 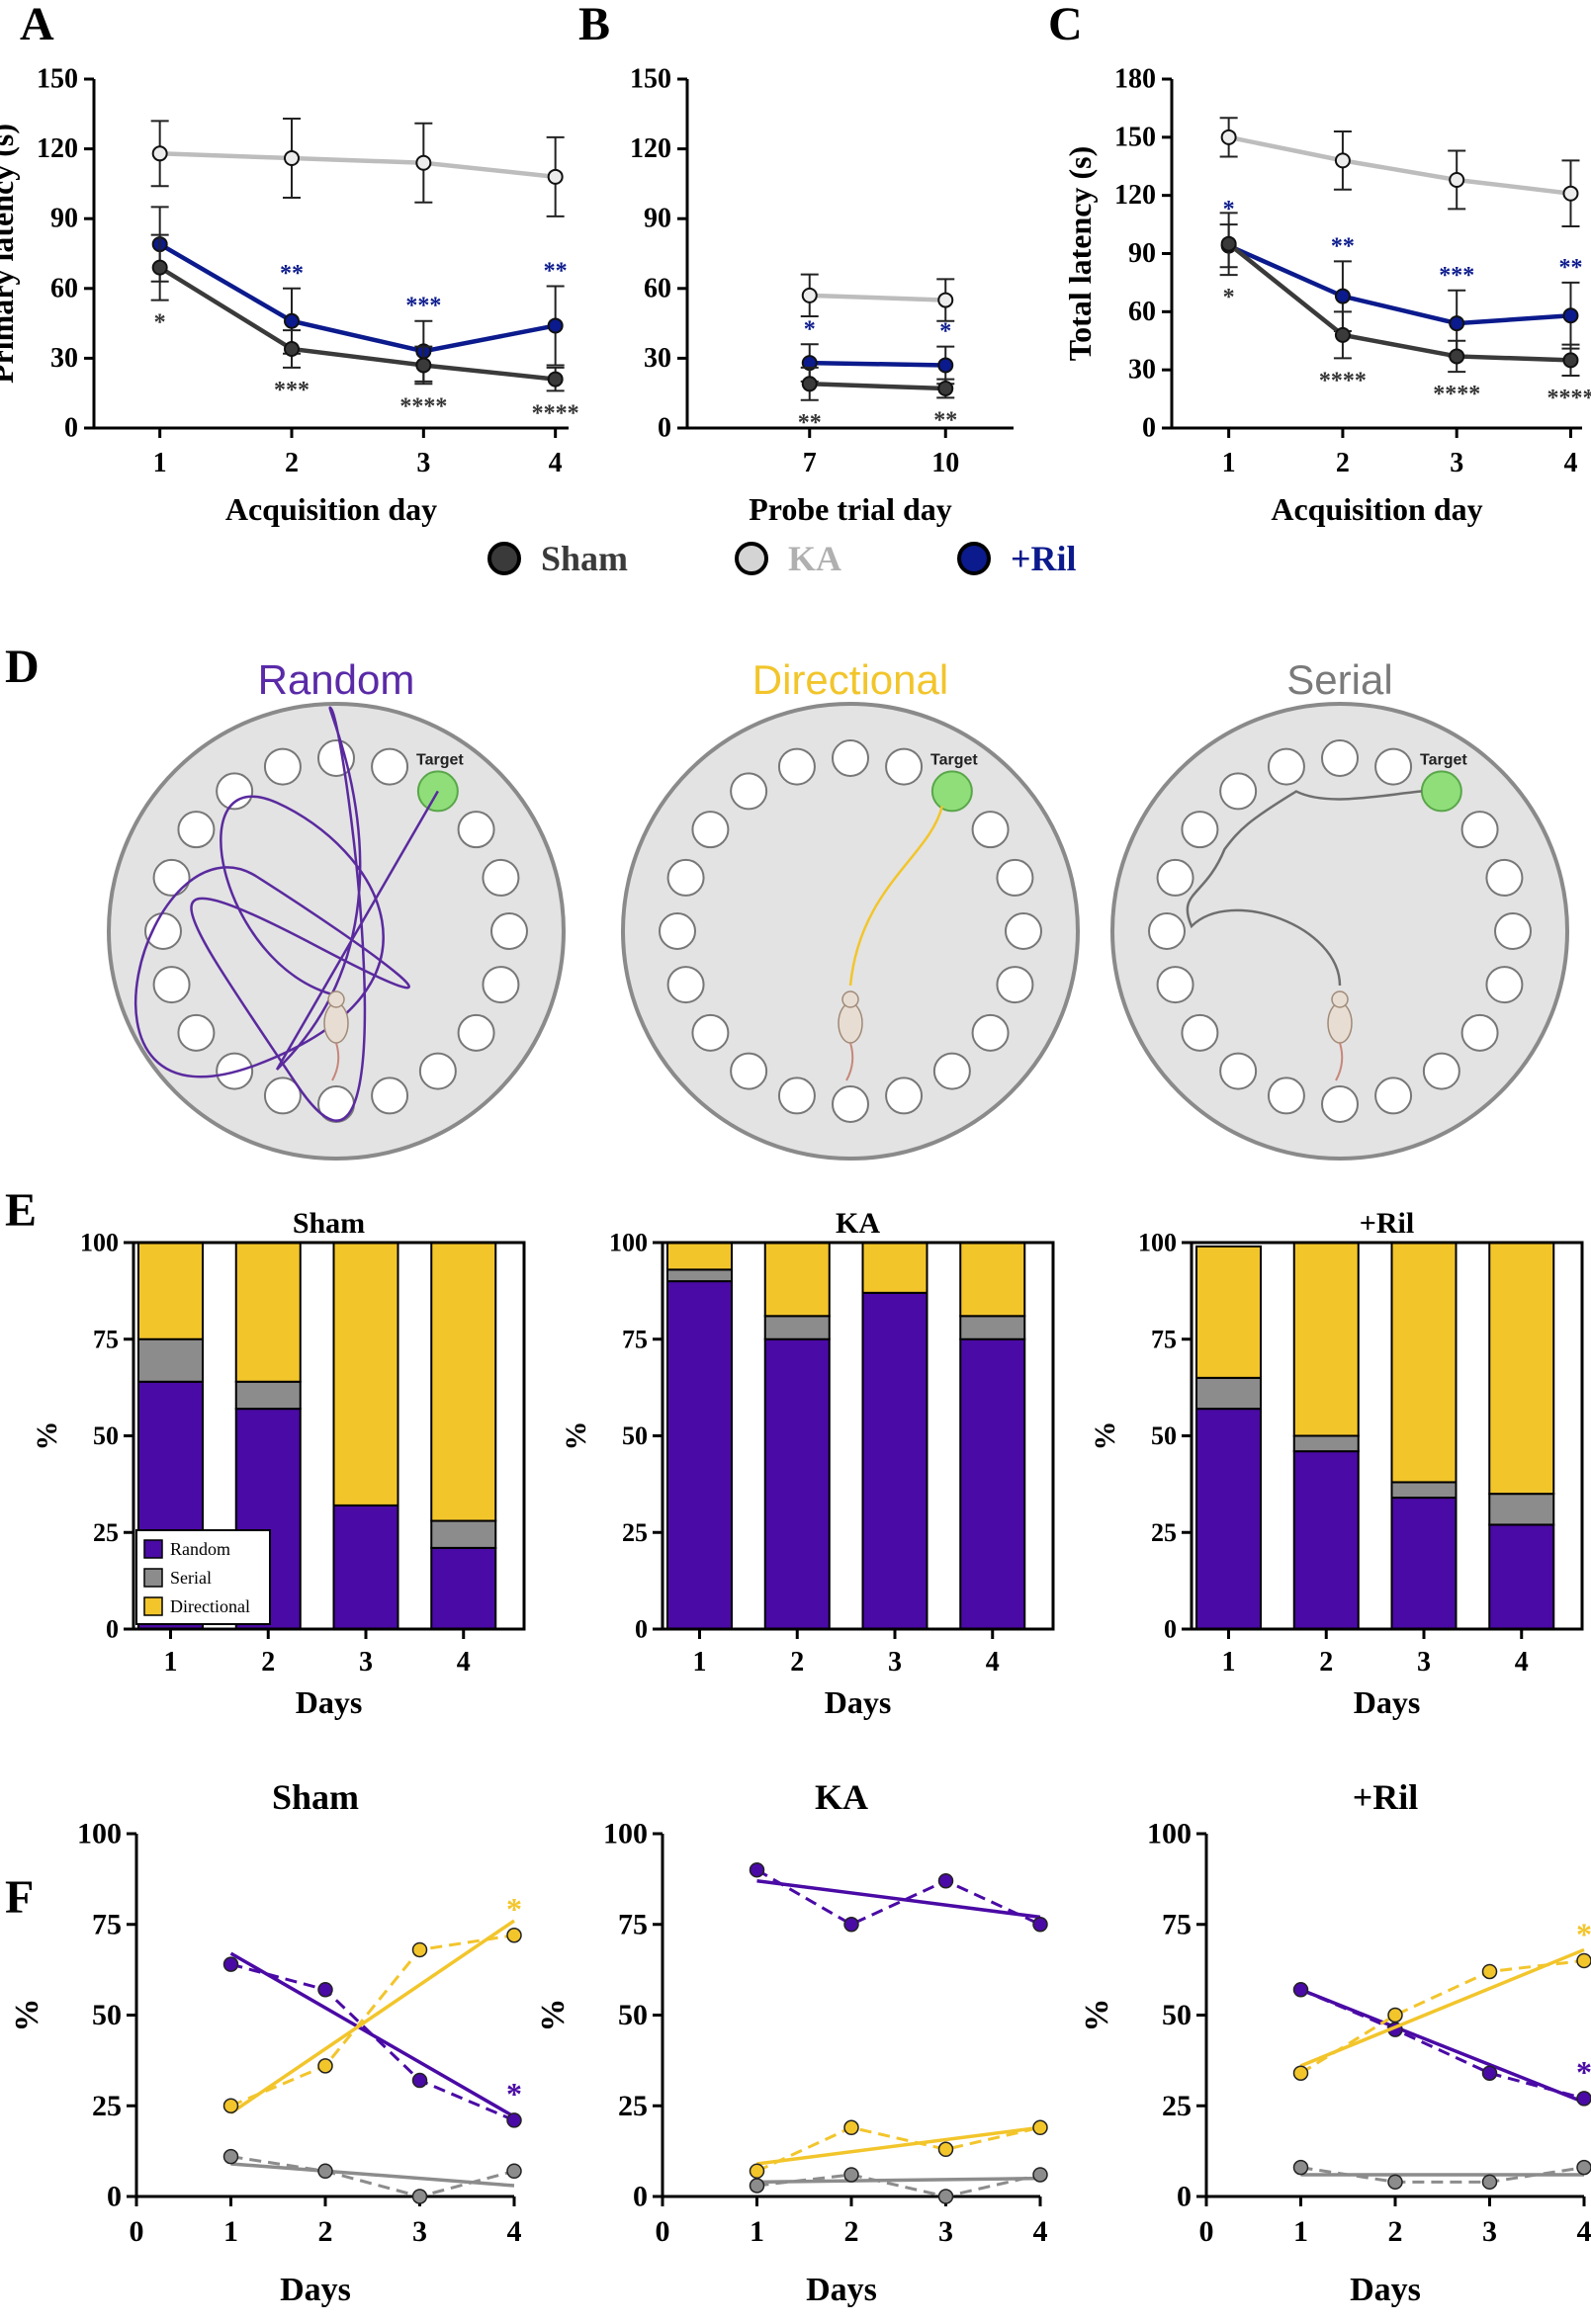 I want to click on y-tick-label: 25, so click(x=1177, y=2106).